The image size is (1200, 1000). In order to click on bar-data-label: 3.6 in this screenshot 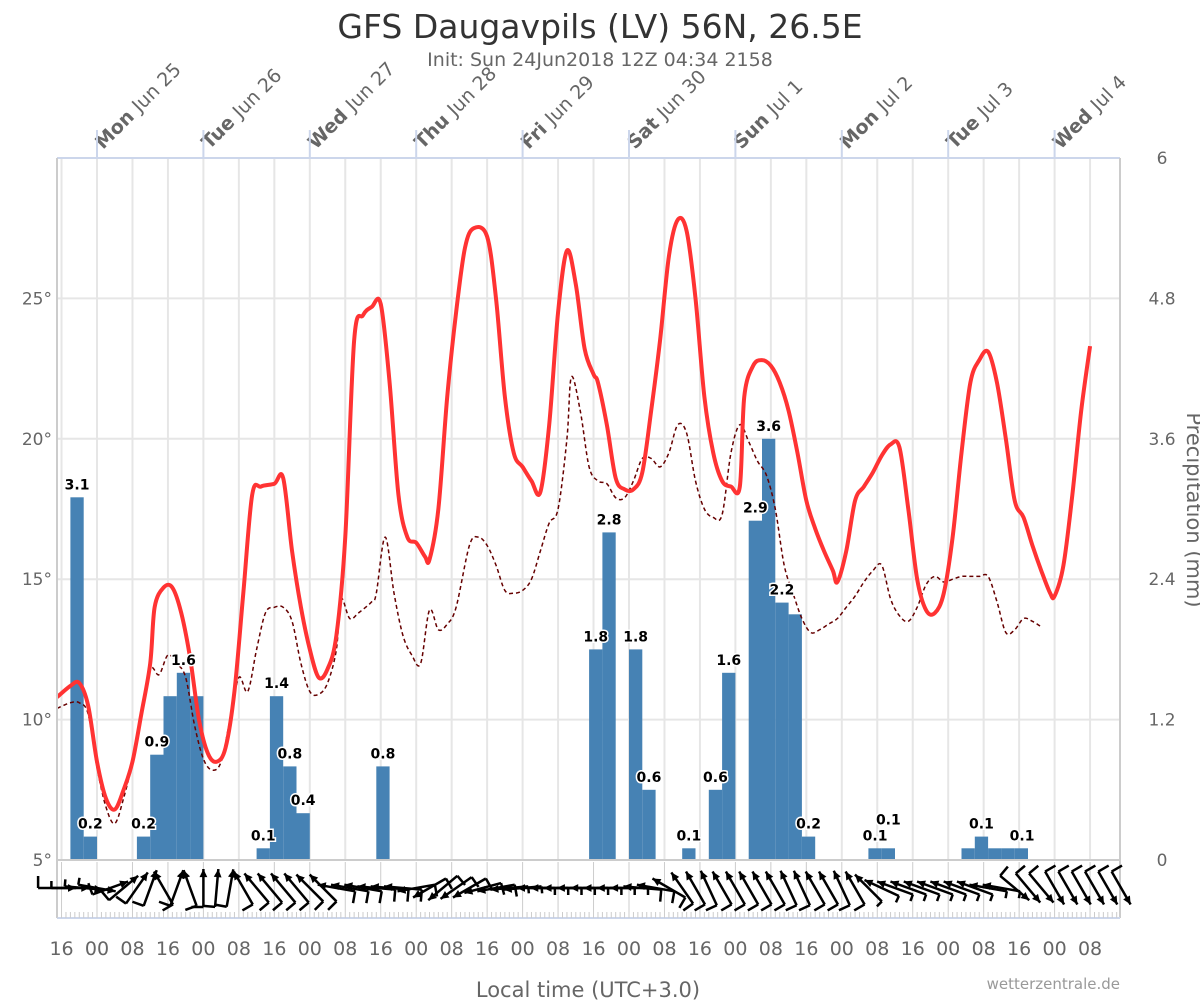, I will do `click(768, 427)`.